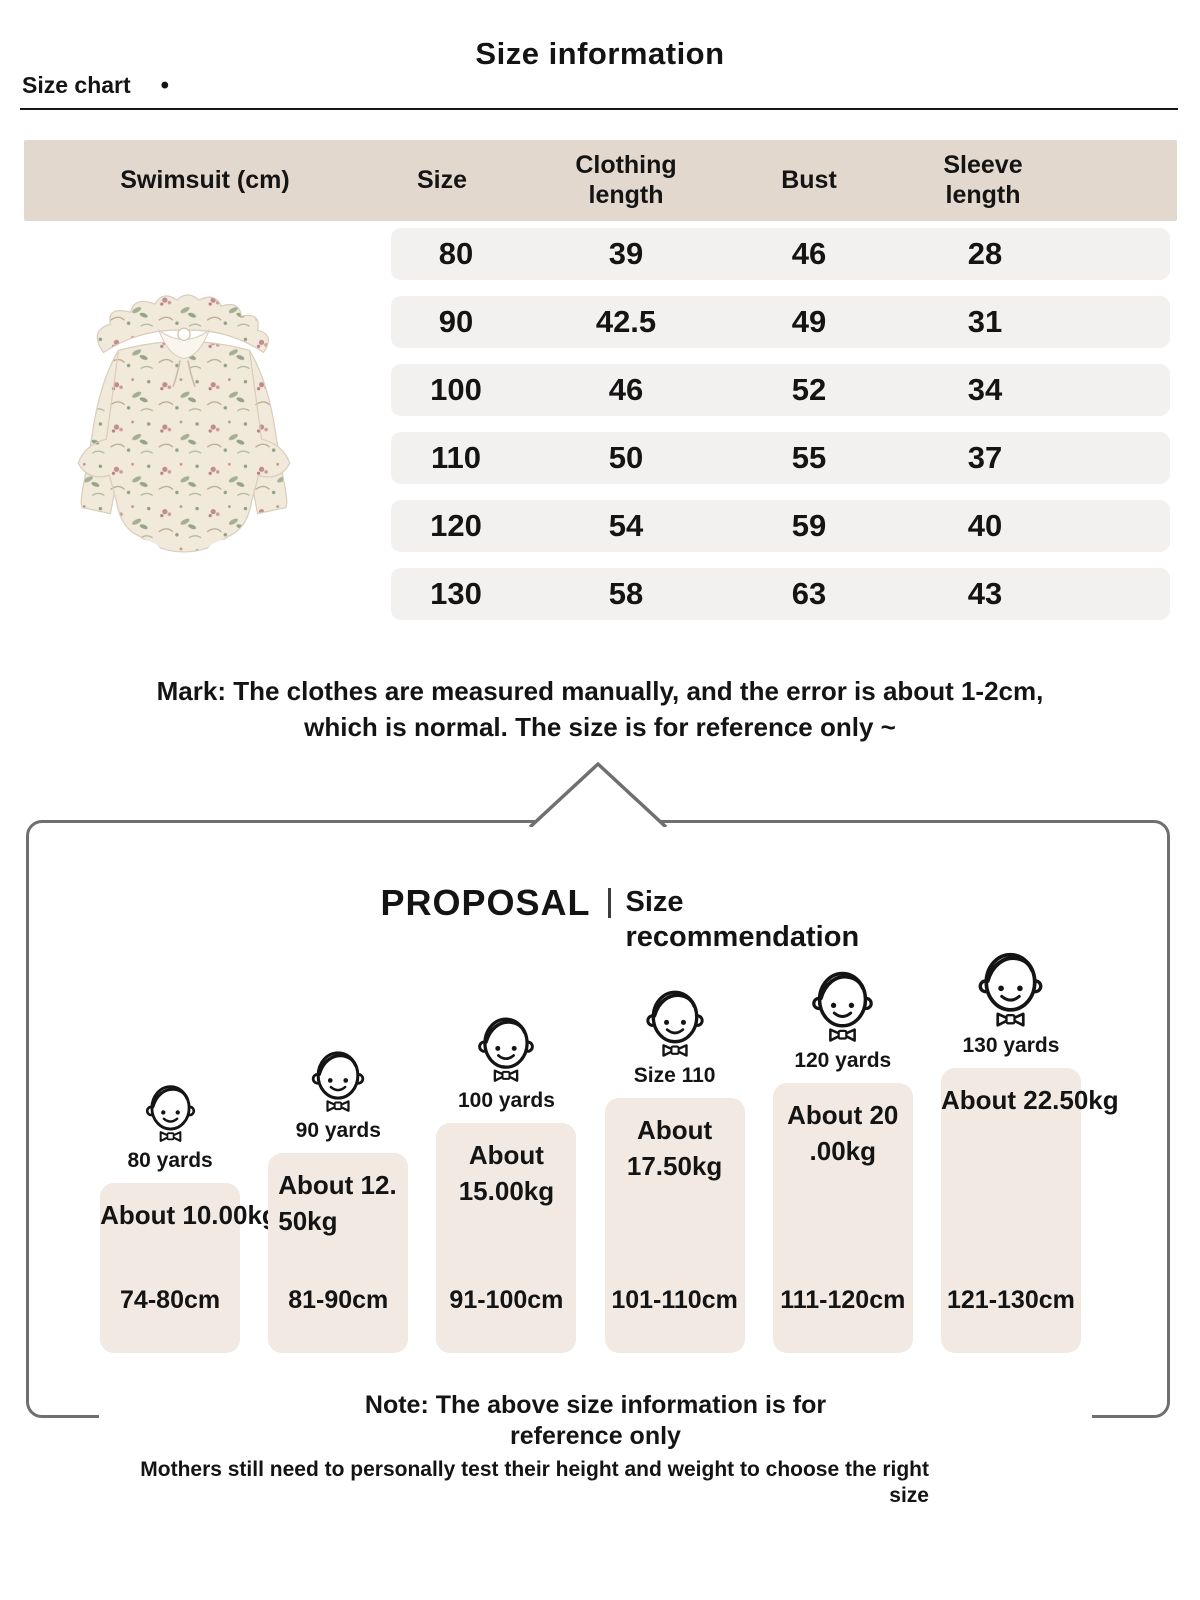  What do you see at coordinates (985, 593) in the screenshot?
I see `cell-sleeve-length: 43` at bounding box center [985, 593].